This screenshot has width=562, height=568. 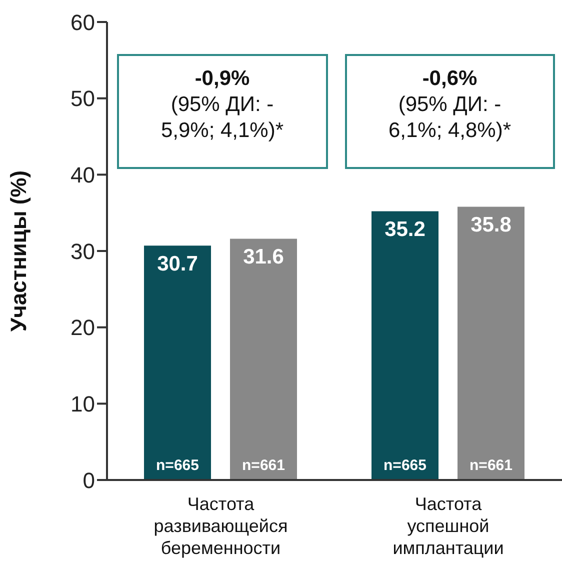 I want to click on data-label: 35.2, so click(x=405, y=230).